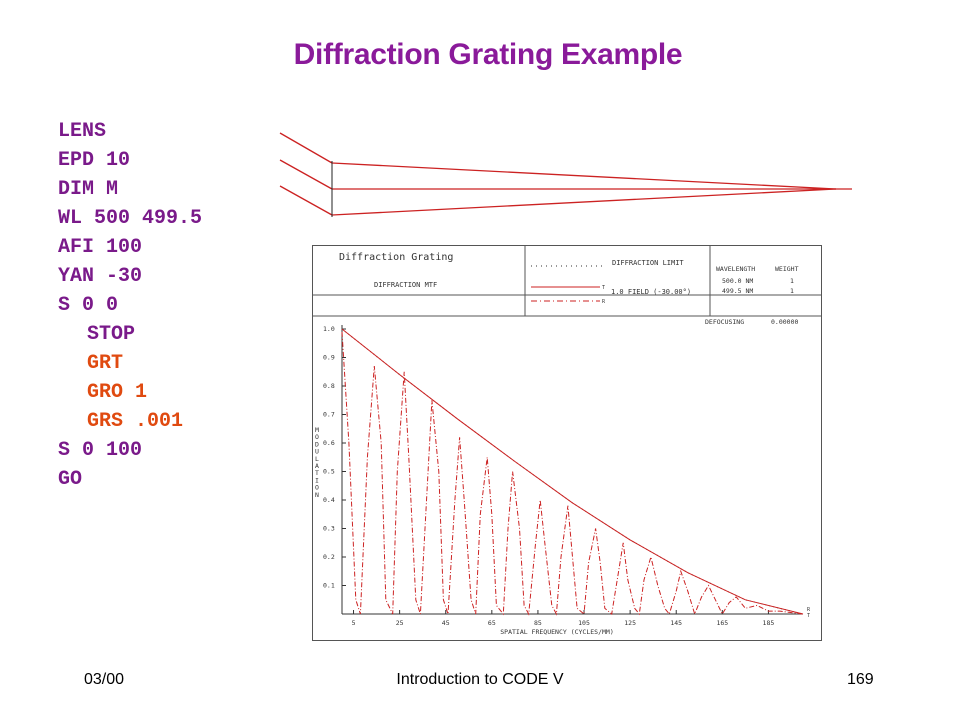 The height and width of the screenshot is (720, 960). What do you see at coordinates (405, 285) in the screenshot?
I see `plot-subtitle: DIFFRACTION MTF` at bounding box center [405, 285].